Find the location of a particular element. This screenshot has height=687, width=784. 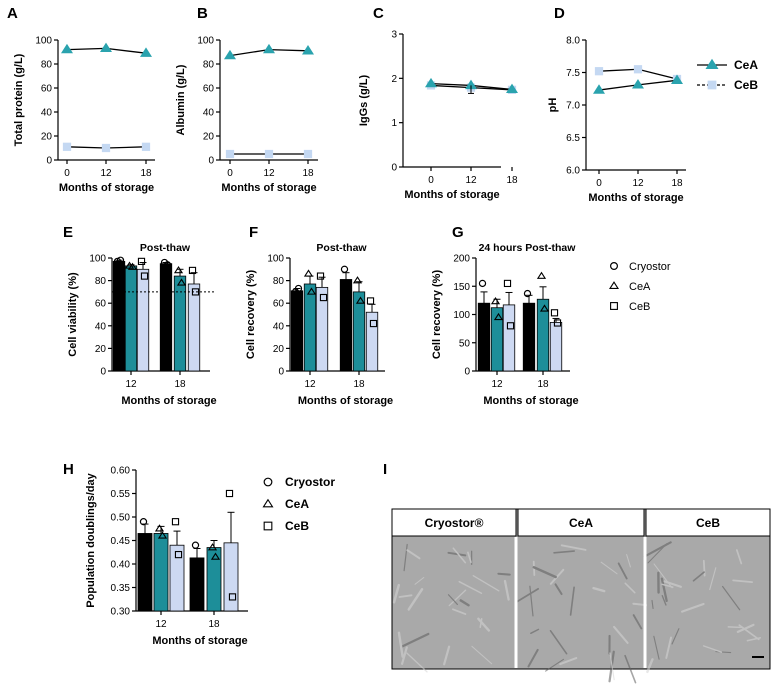

legend-bars-g: Cryostor CeA CeB is located at coordinates (639, 287).